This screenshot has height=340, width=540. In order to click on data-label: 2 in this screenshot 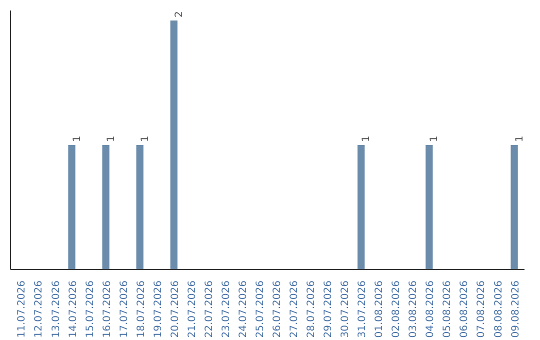, I will do `click(179, 14)`.